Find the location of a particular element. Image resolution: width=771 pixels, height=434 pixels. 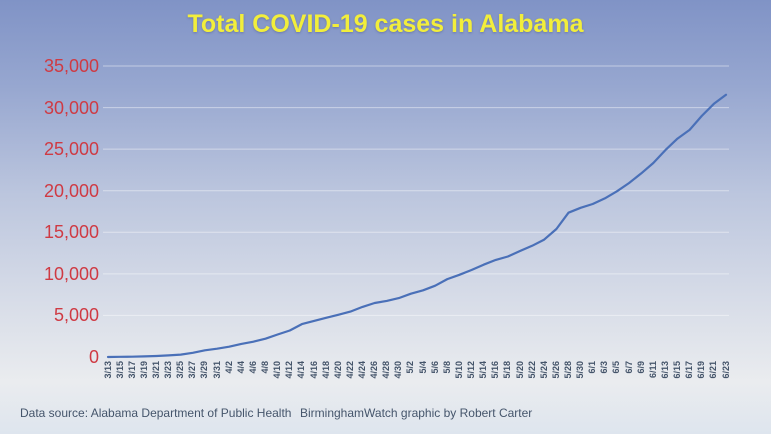

x-axis-label: 6/13 is located at coordinates (664, 370).